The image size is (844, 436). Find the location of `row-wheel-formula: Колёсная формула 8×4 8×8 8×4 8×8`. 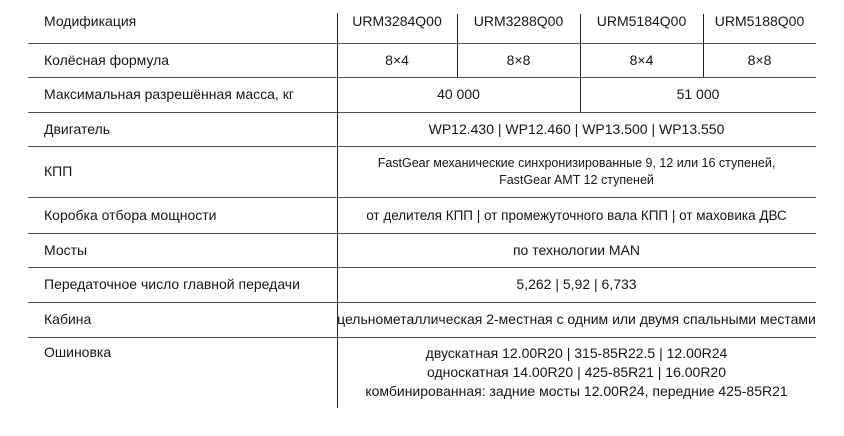

row-wheel-formula: Колёсная формула 8×4 8×8 8×4 8×8 is located at coordinates (422, 60).